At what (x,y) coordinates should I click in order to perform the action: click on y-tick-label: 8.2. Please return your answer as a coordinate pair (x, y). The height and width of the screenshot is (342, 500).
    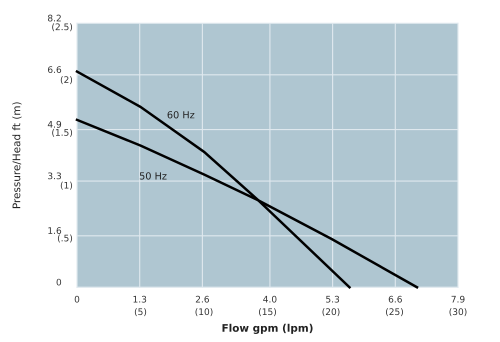
    Looking at the image, I should click on (54, 18).